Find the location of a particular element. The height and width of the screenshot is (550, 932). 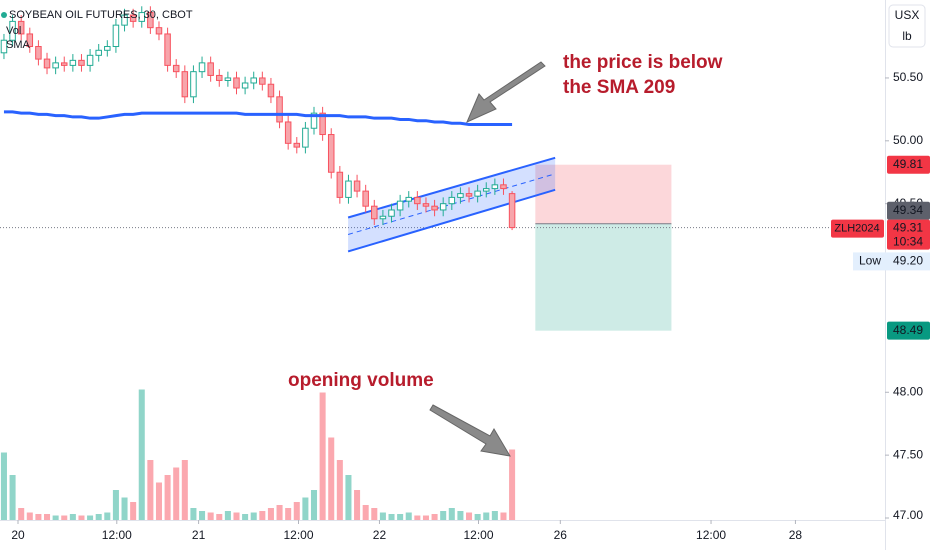

y-tick-label: 48.00 is located at coordinates (908, 391).